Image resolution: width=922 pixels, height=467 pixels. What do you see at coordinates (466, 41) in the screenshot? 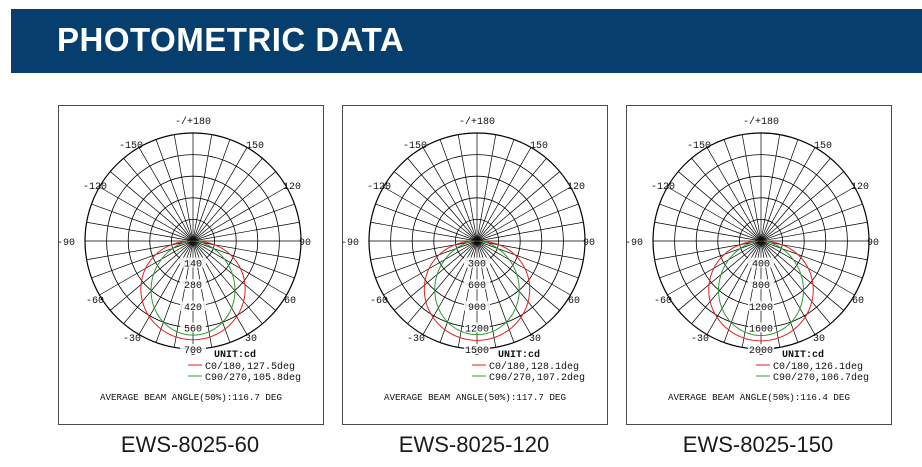
I see `header-banner: PHOTOMETRIC DATA` at bounding box center [466, 41].